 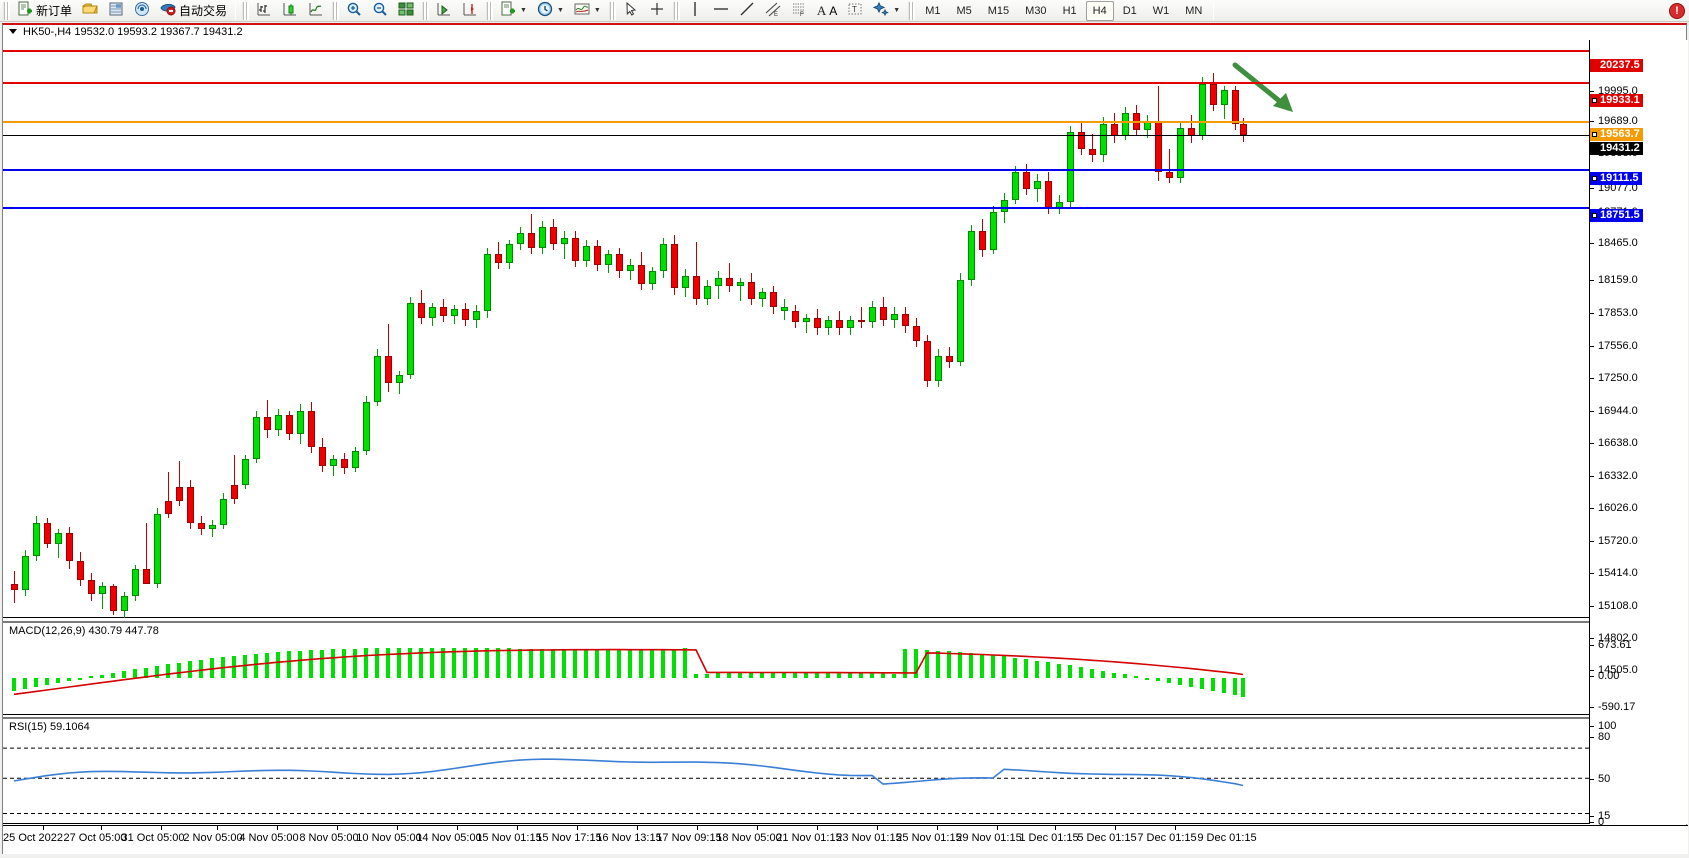 I want to click on vertical-line-icon, so click(x=695, y=10).